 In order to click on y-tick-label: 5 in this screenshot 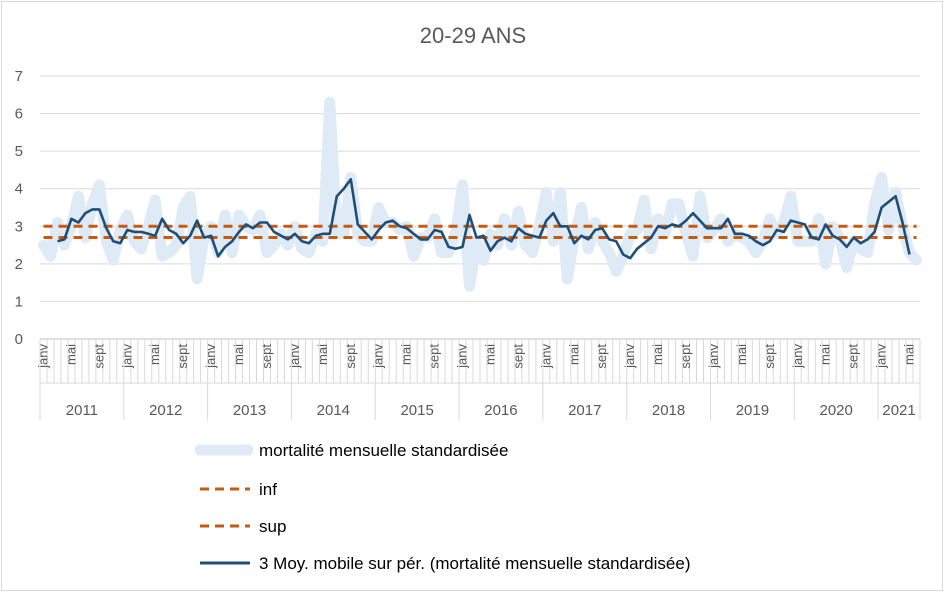, I will do `click(19, 151)`.